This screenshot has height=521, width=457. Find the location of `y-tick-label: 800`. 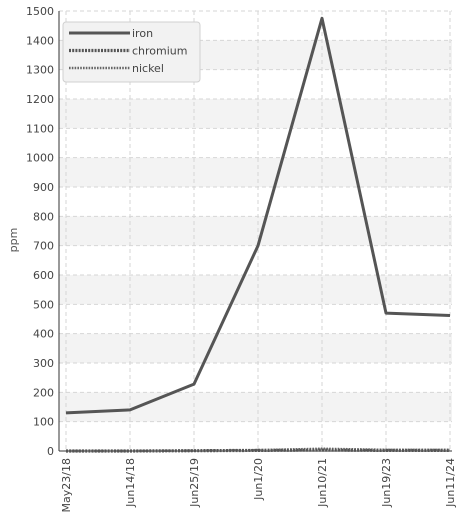

y-tick-label: 800 is located at coordinates (43, 216).